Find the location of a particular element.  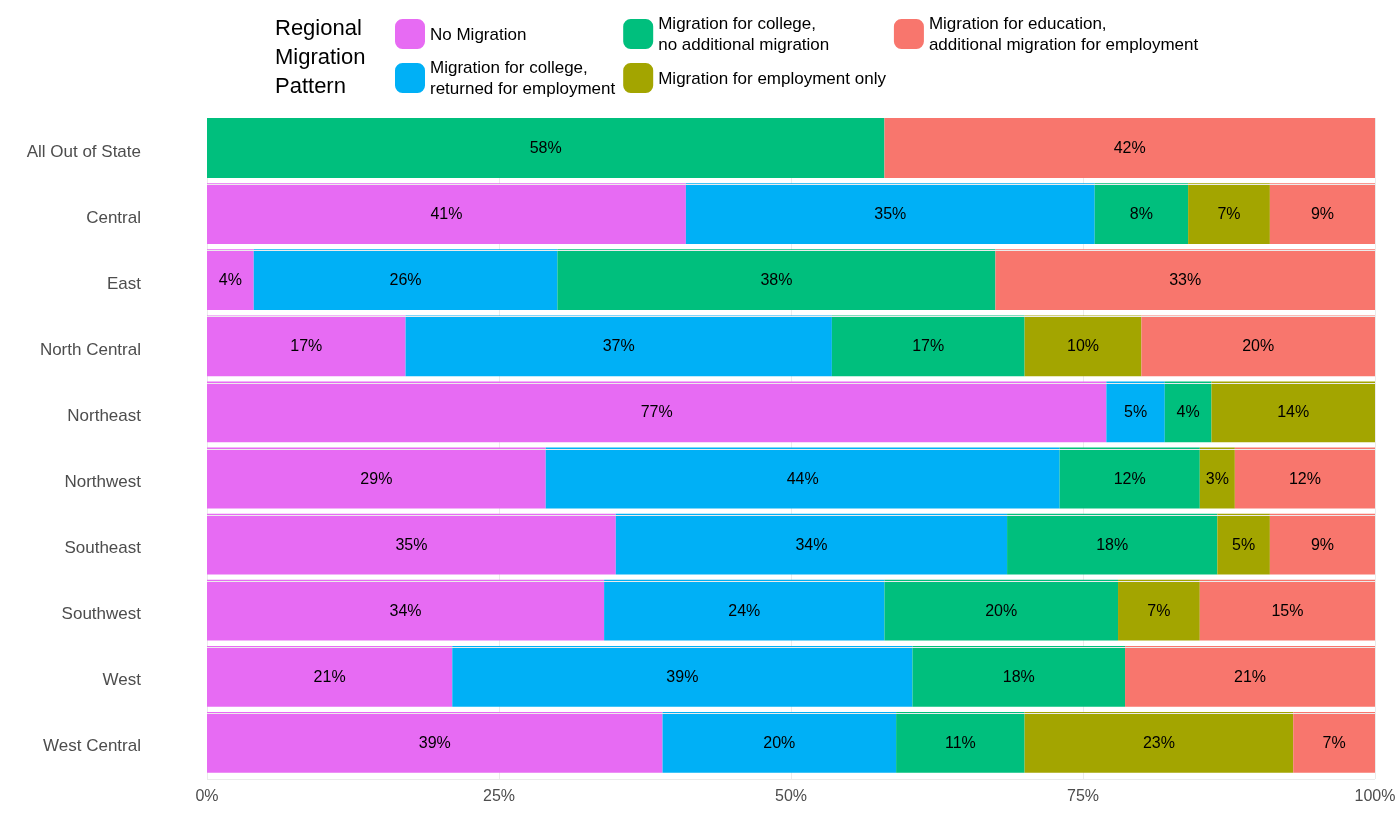

data-label: 8% is located at coordinates (1141, 214).